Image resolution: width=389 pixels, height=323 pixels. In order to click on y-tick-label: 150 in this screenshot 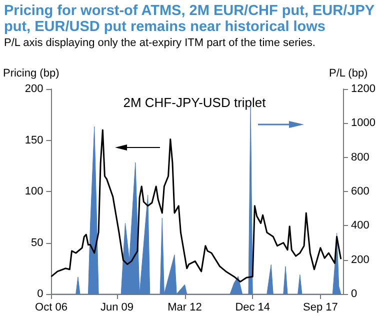, I will do `click(34, 140)`.